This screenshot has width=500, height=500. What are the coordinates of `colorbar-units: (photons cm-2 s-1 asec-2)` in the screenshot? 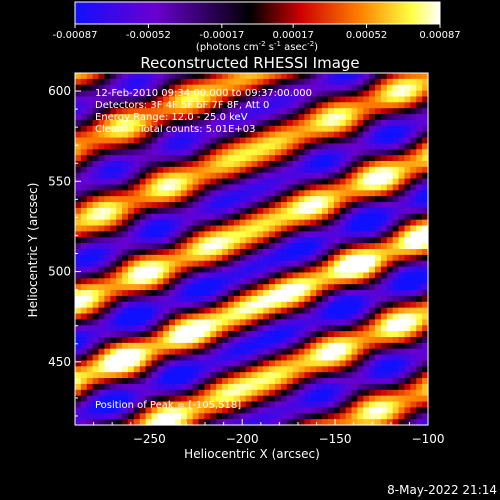 It's located at (257, 46).